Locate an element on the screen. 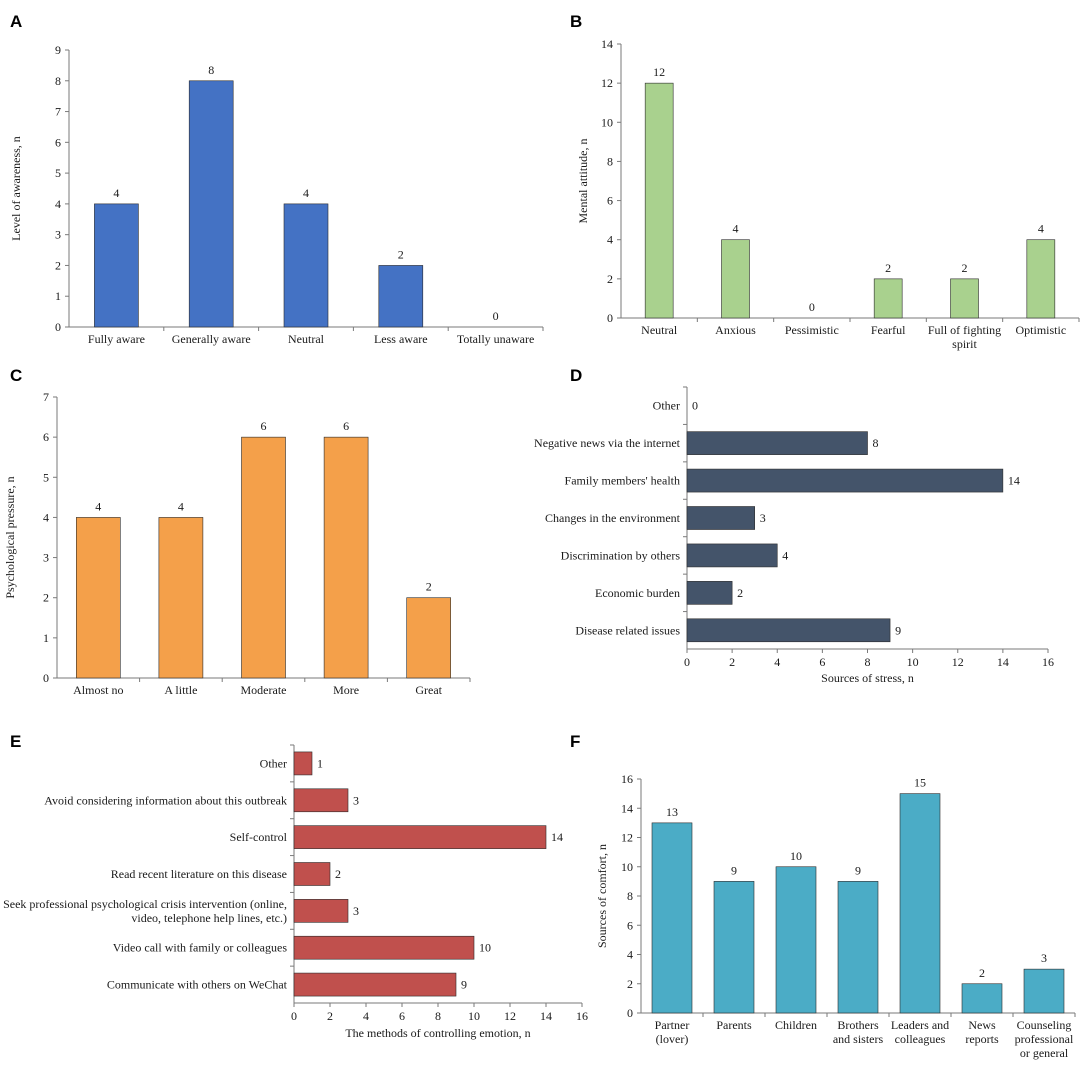 This screenshot has width=1084, height=1065. panel-letter: C is located at coordinates (16, 375).